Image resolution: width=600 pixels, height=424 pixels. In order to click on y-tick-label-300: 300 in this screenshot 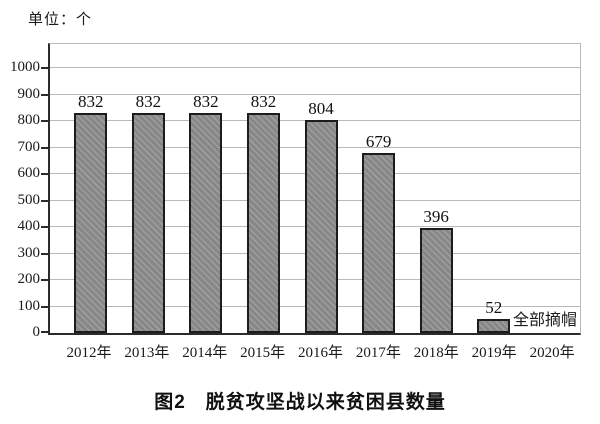, I will do `click(29, 252)`.